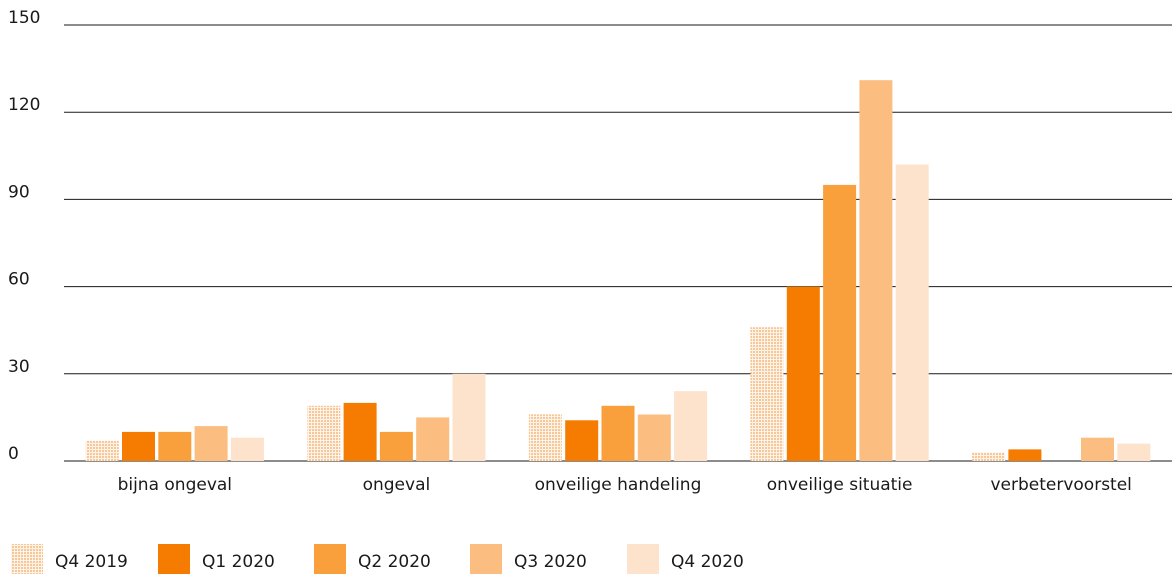 The image size is (1172, 578). I want to click on legend-label: Q1 2020, so click(238, 562).